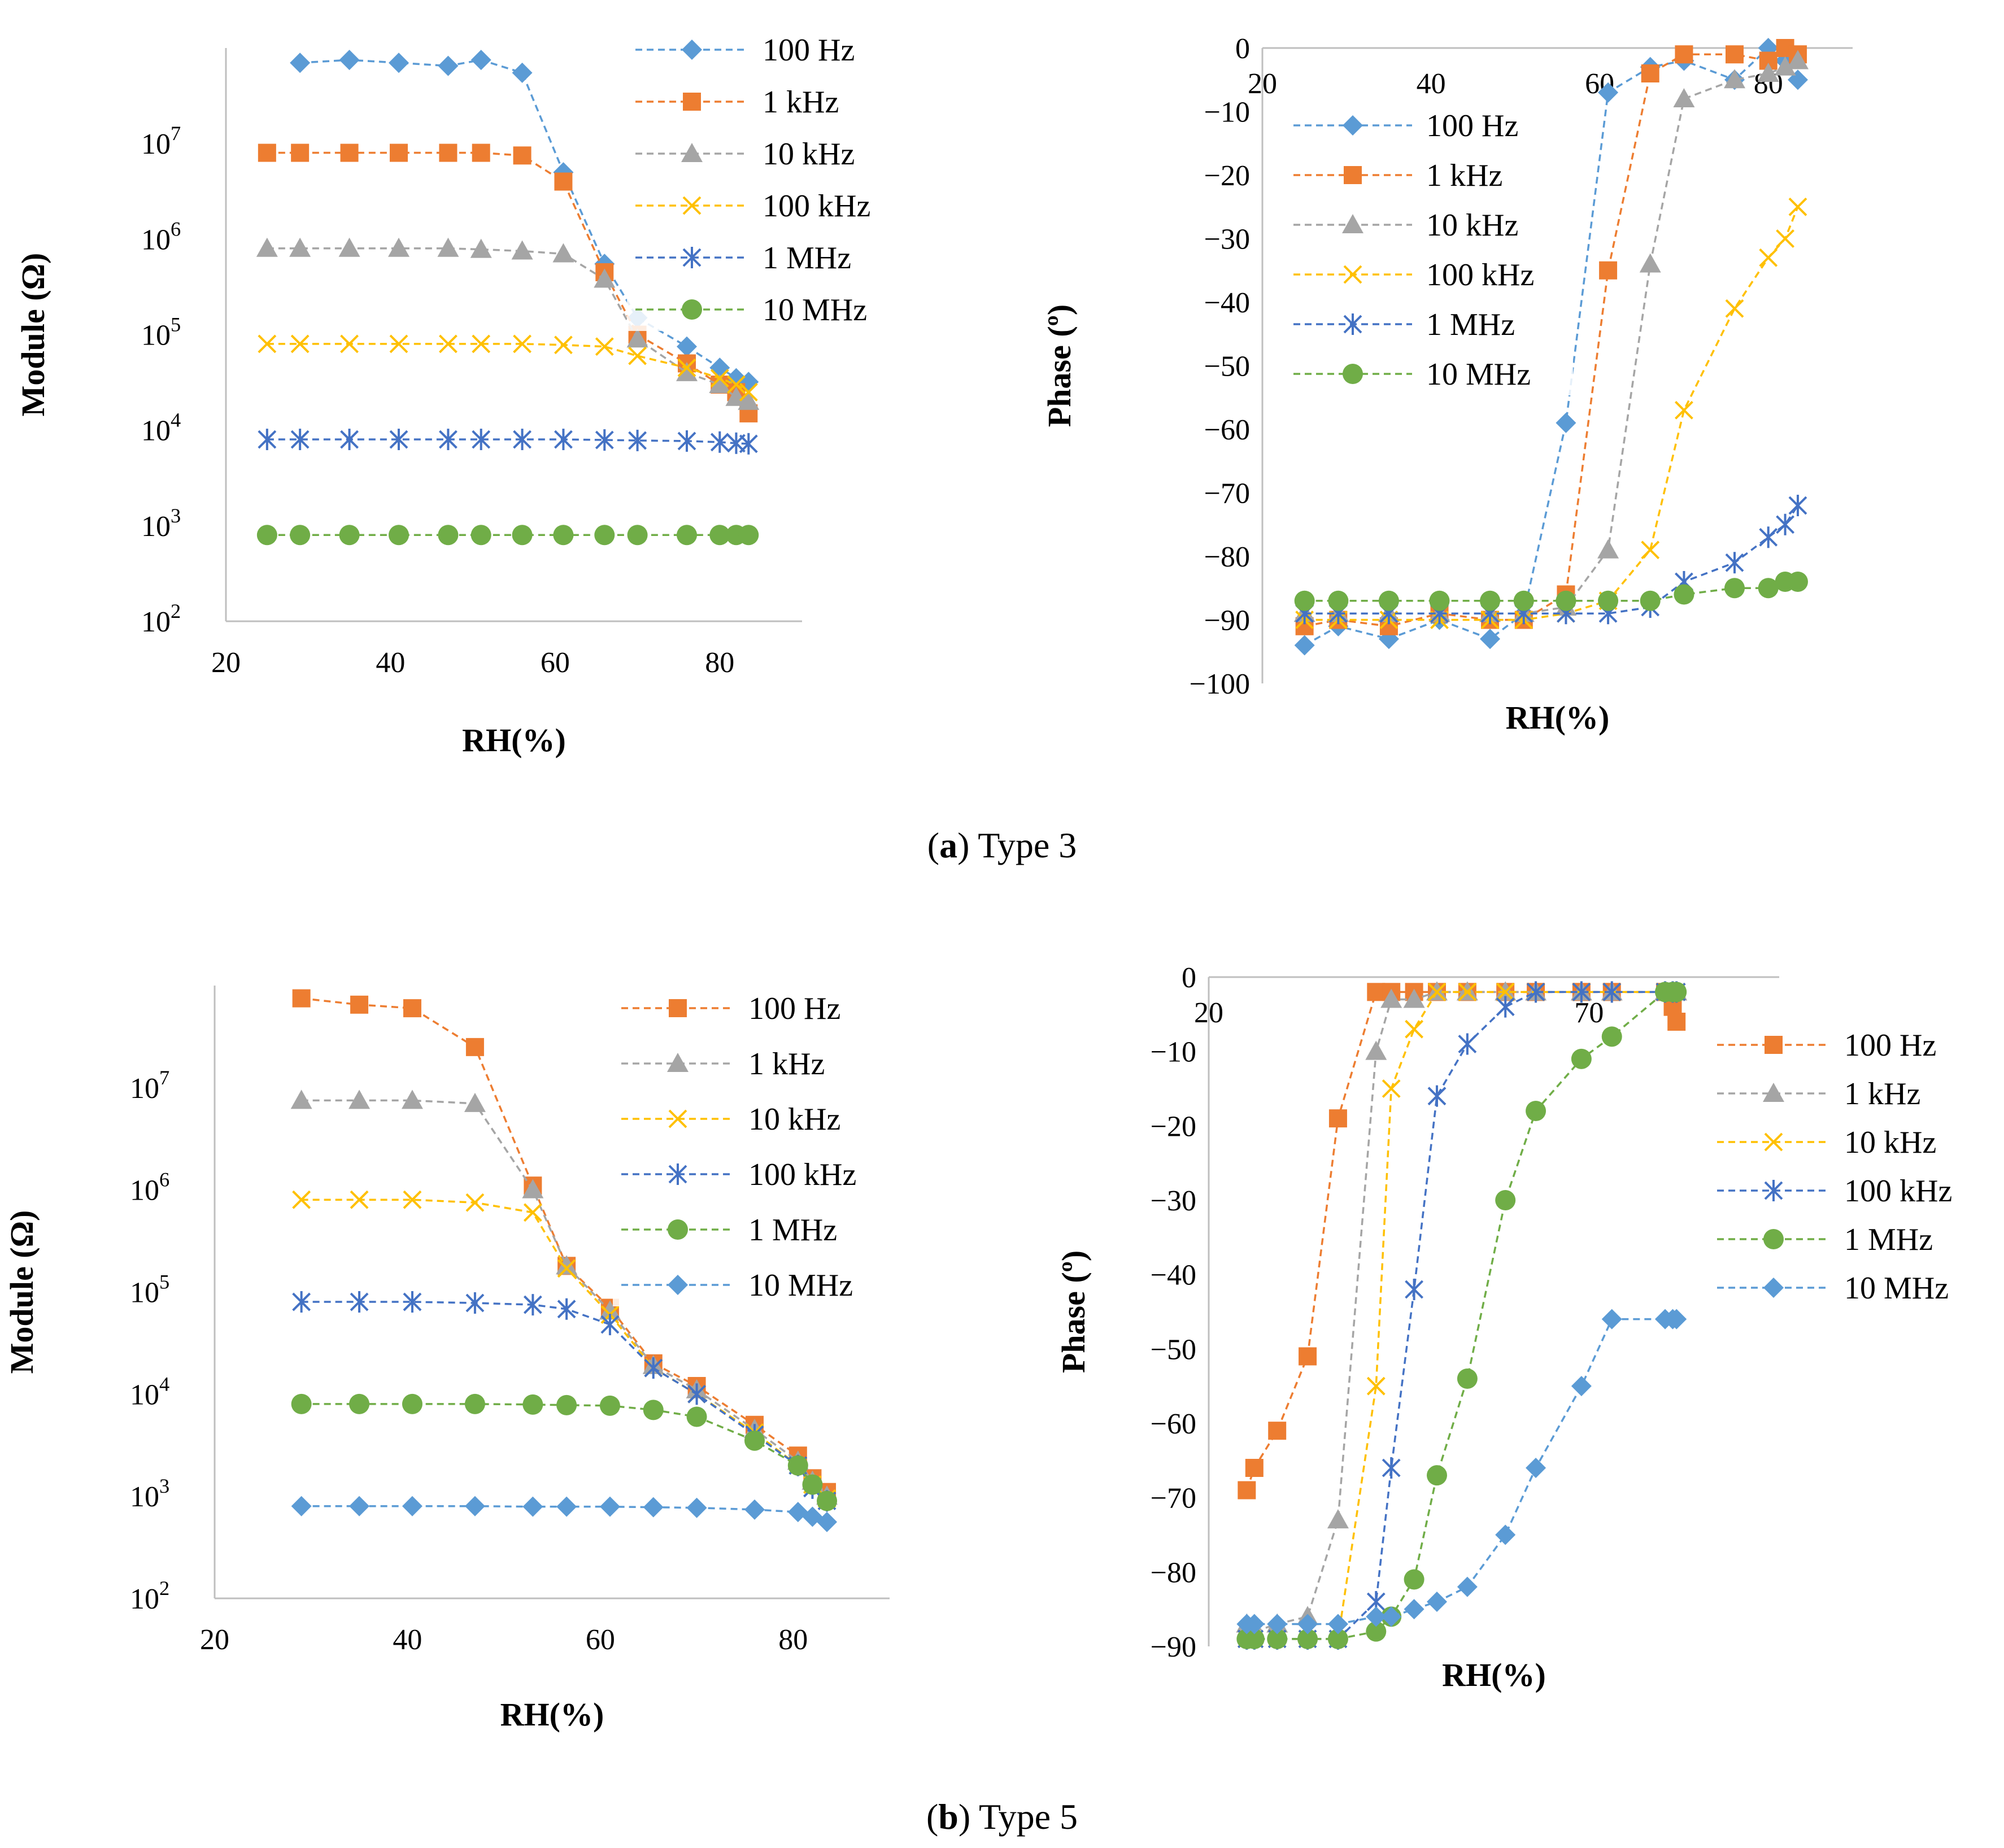  Describe the element at coordinates (1227, 494) in the screenshot. I see `y-tick-label: −70` at that location.